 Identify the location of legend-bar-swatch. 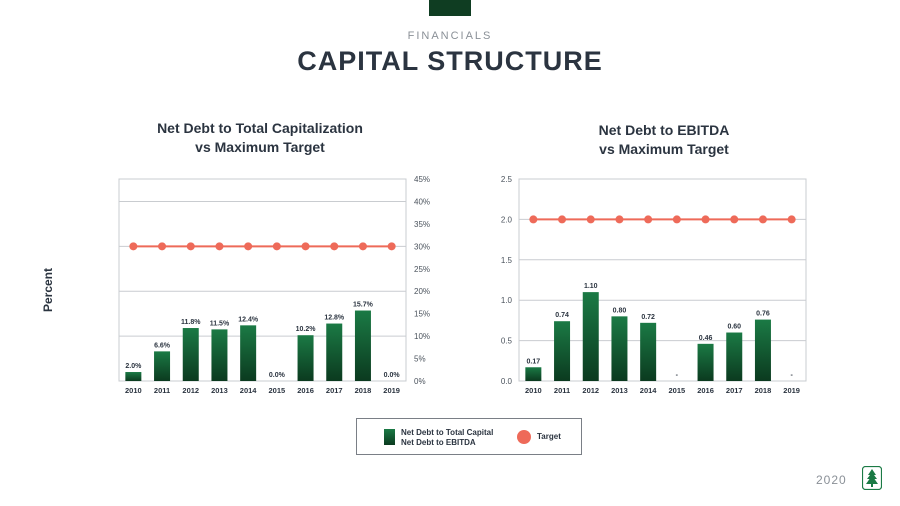
(389, 437).